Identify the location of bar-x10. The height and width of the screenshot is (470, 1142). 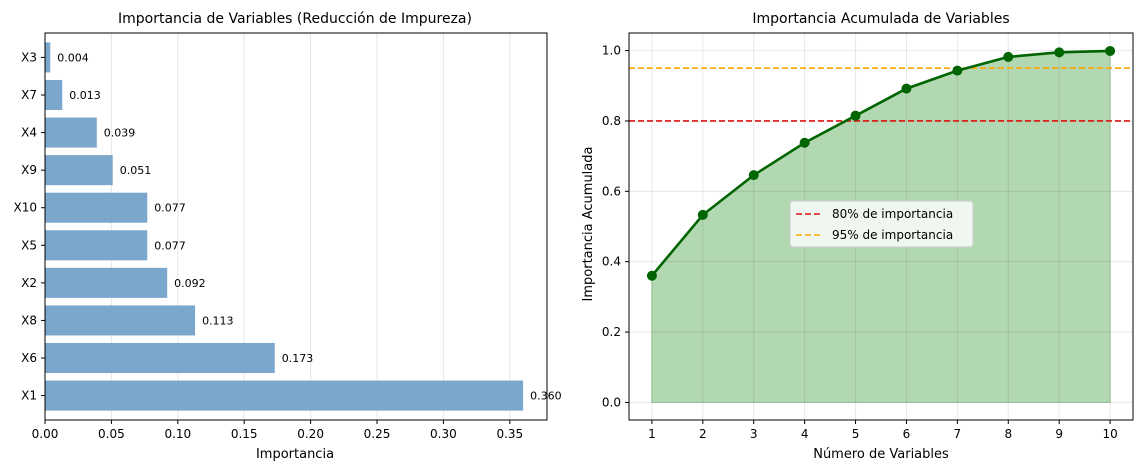
(96, 207).